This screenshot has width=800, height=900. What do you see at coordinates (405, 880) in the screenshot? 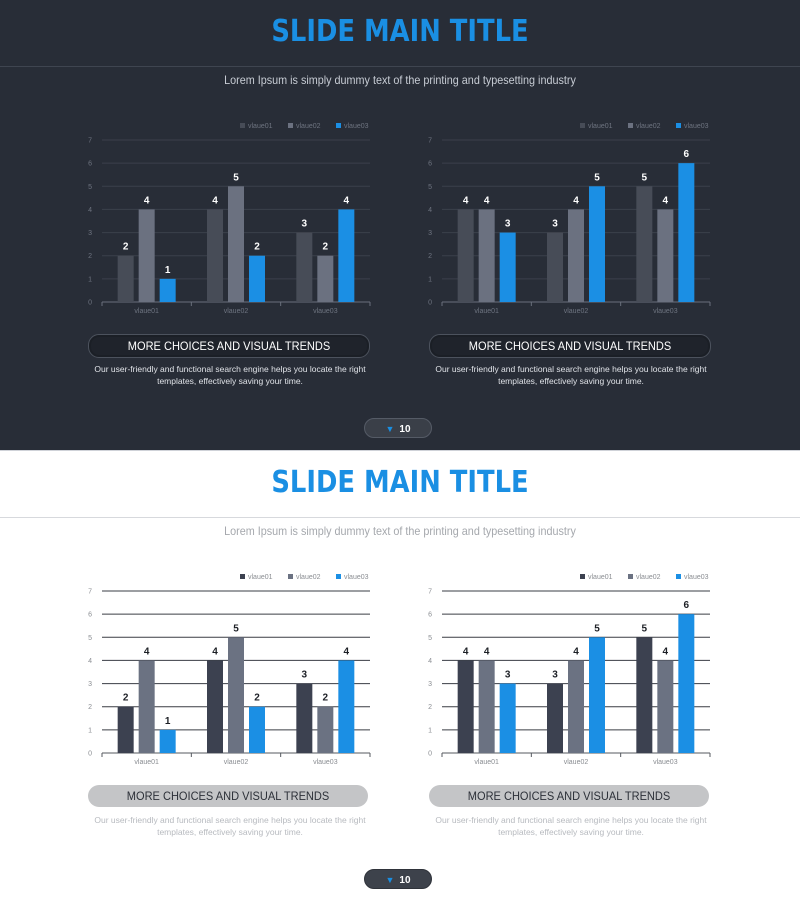
I see `page-number: 10` at bounding box center [405, 880].